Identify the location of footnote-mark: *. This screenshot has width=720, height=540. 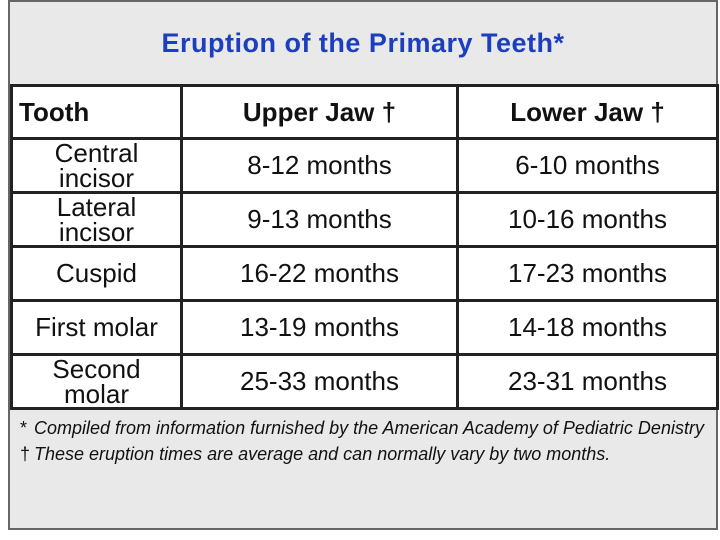
(24, 428).